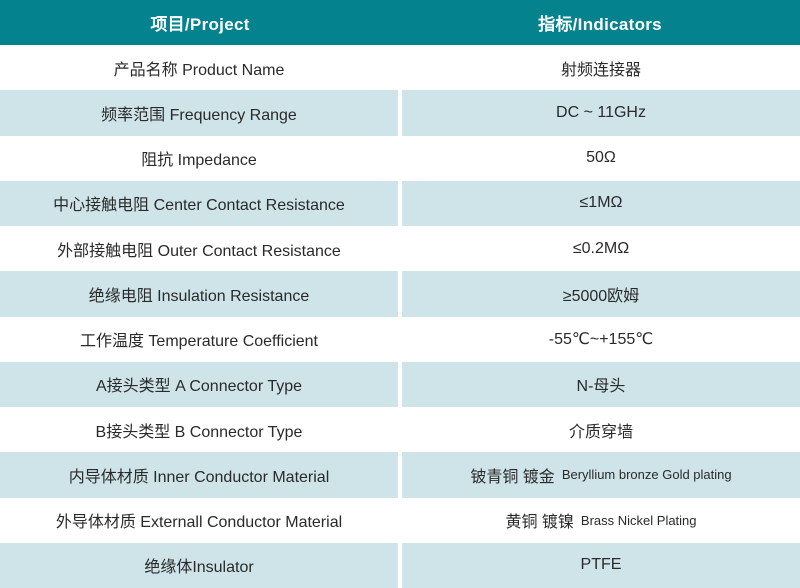  I want to click on table-row: B接头类型 B Connector Type 介质穿墙, so click(400, 430).